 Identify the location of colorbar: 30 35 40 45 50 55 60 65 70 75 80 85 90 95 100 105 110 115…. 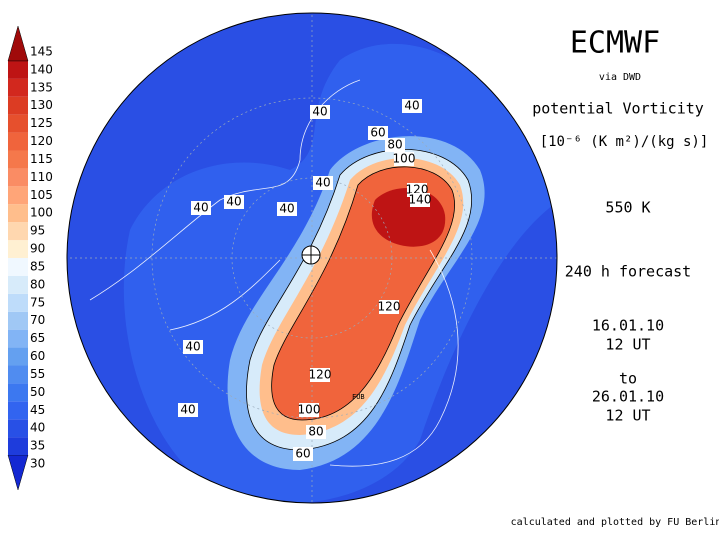
(30, 258).